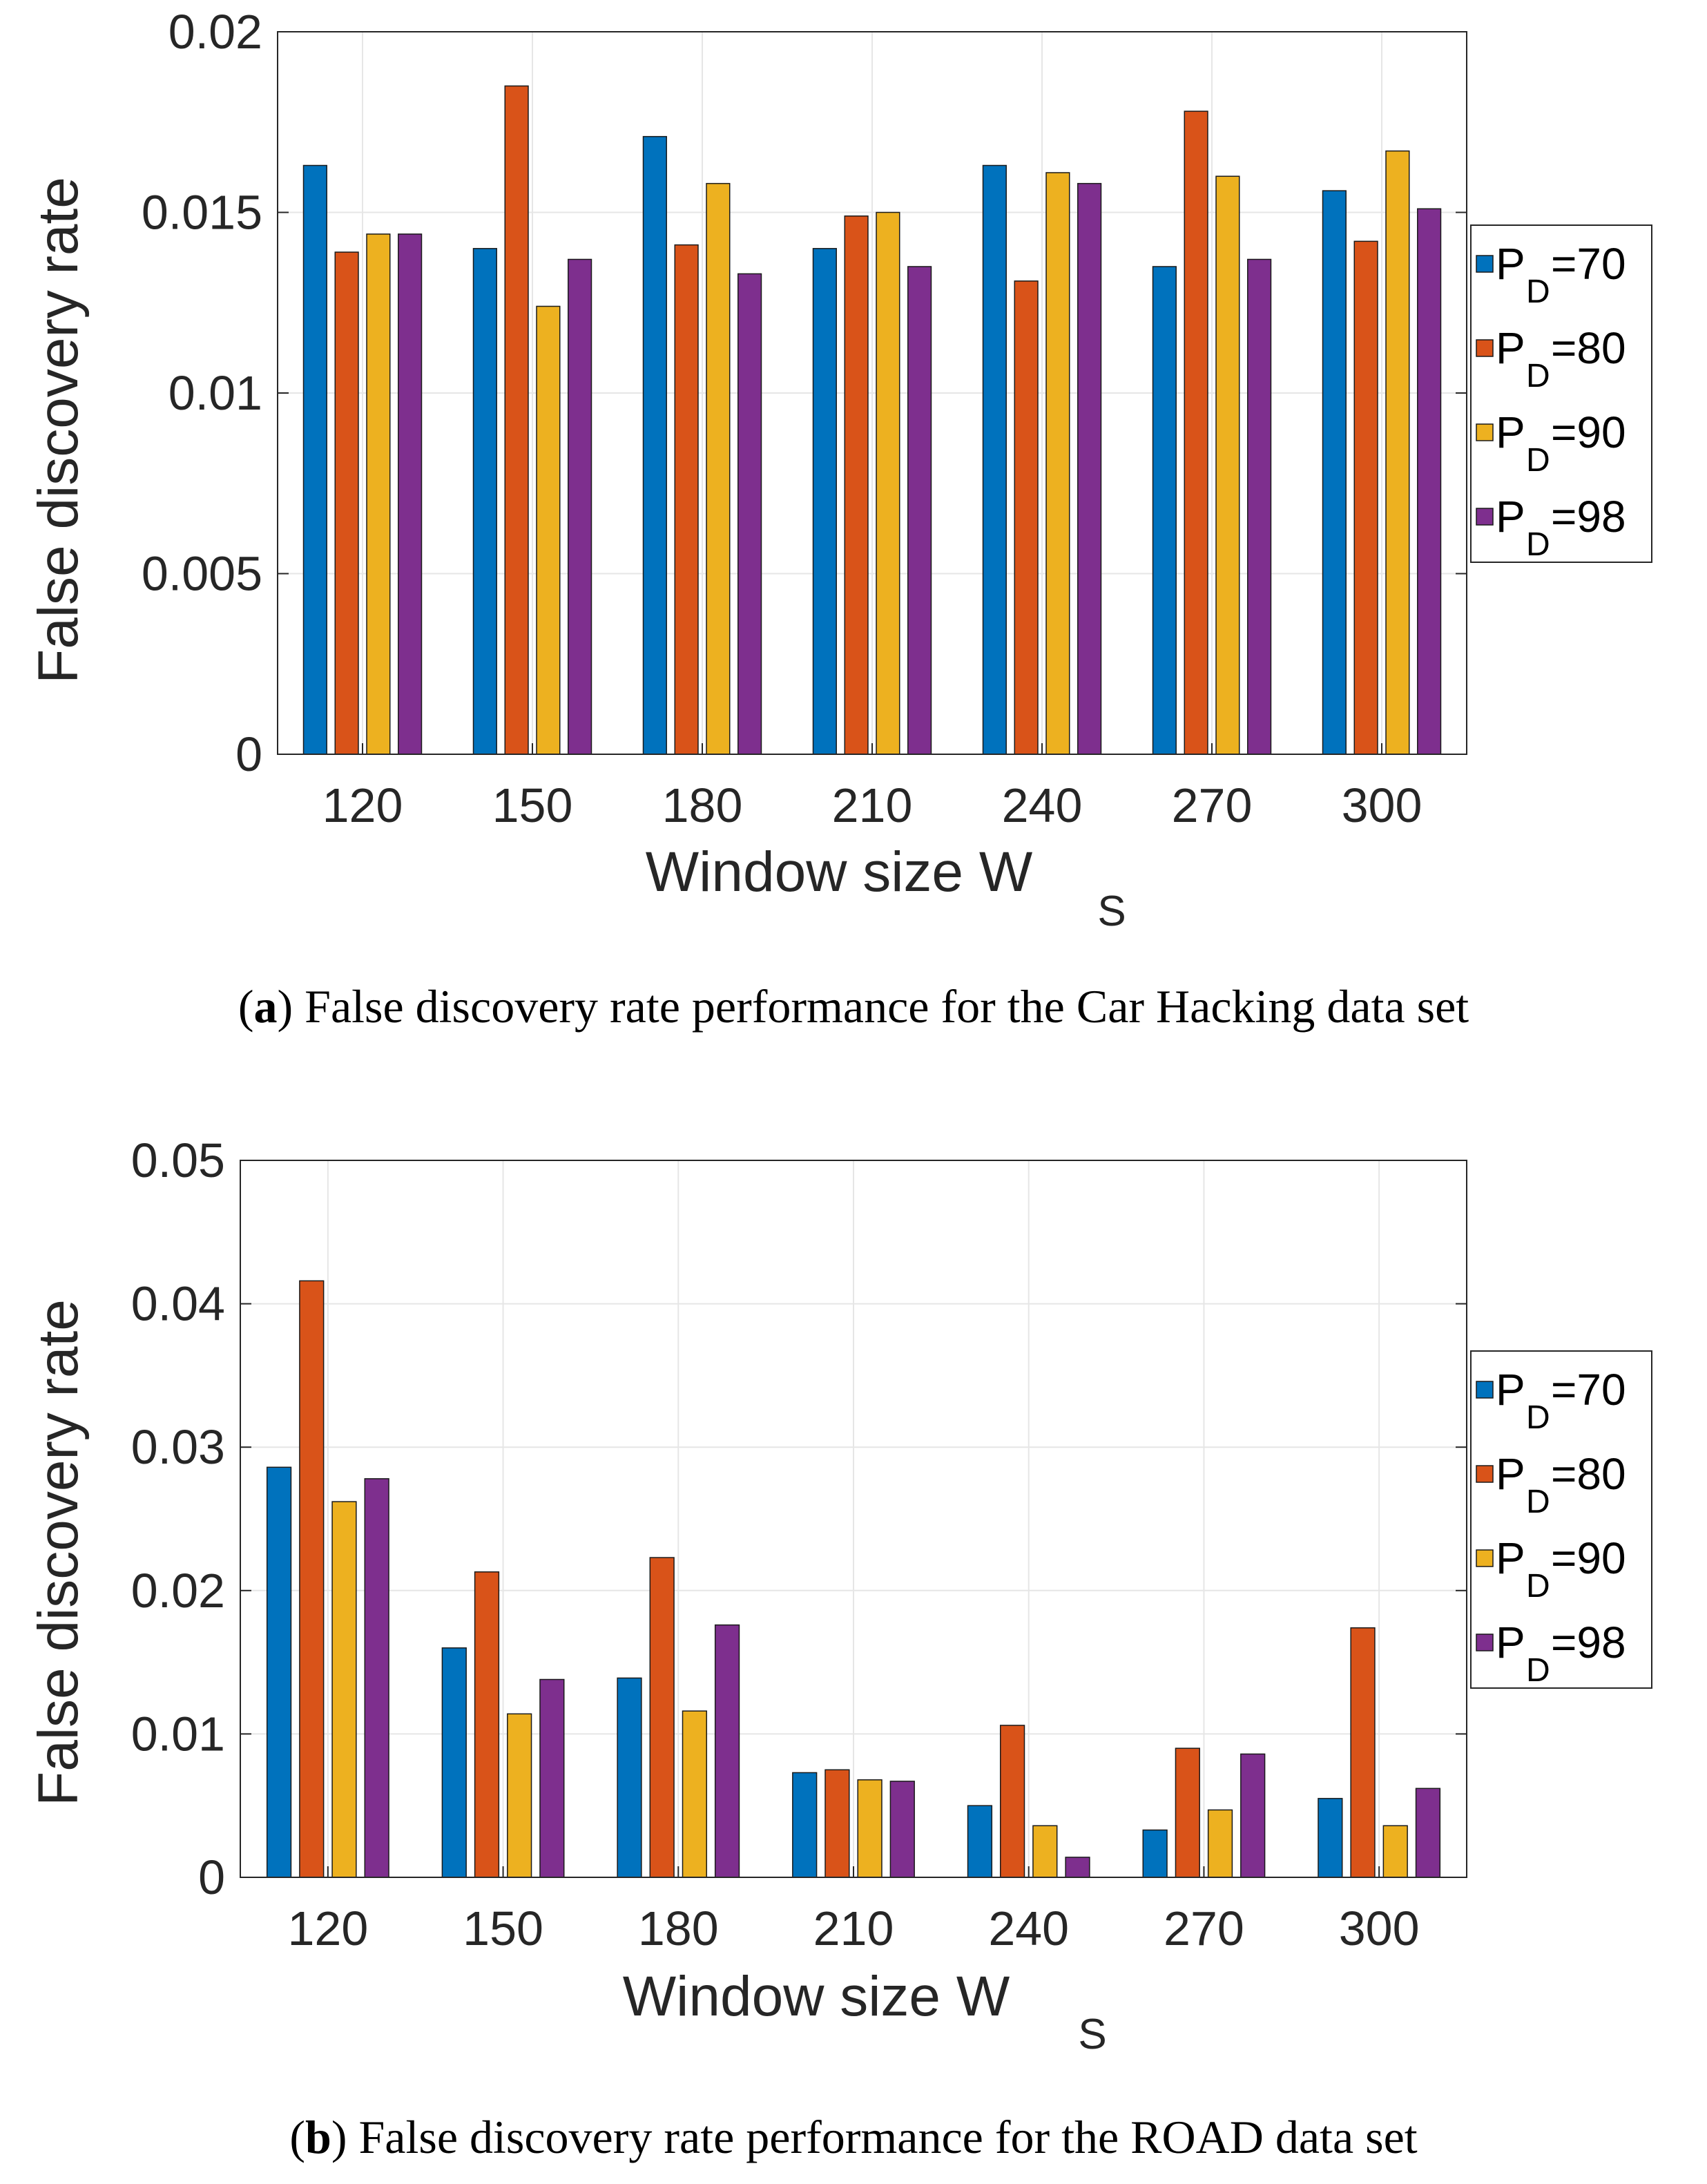 The width and height of the screenshot is (1707, 2184). Describe the element at coordinates (872, 805) in the screenshot. I see `x-tick-label: 210` at that location.